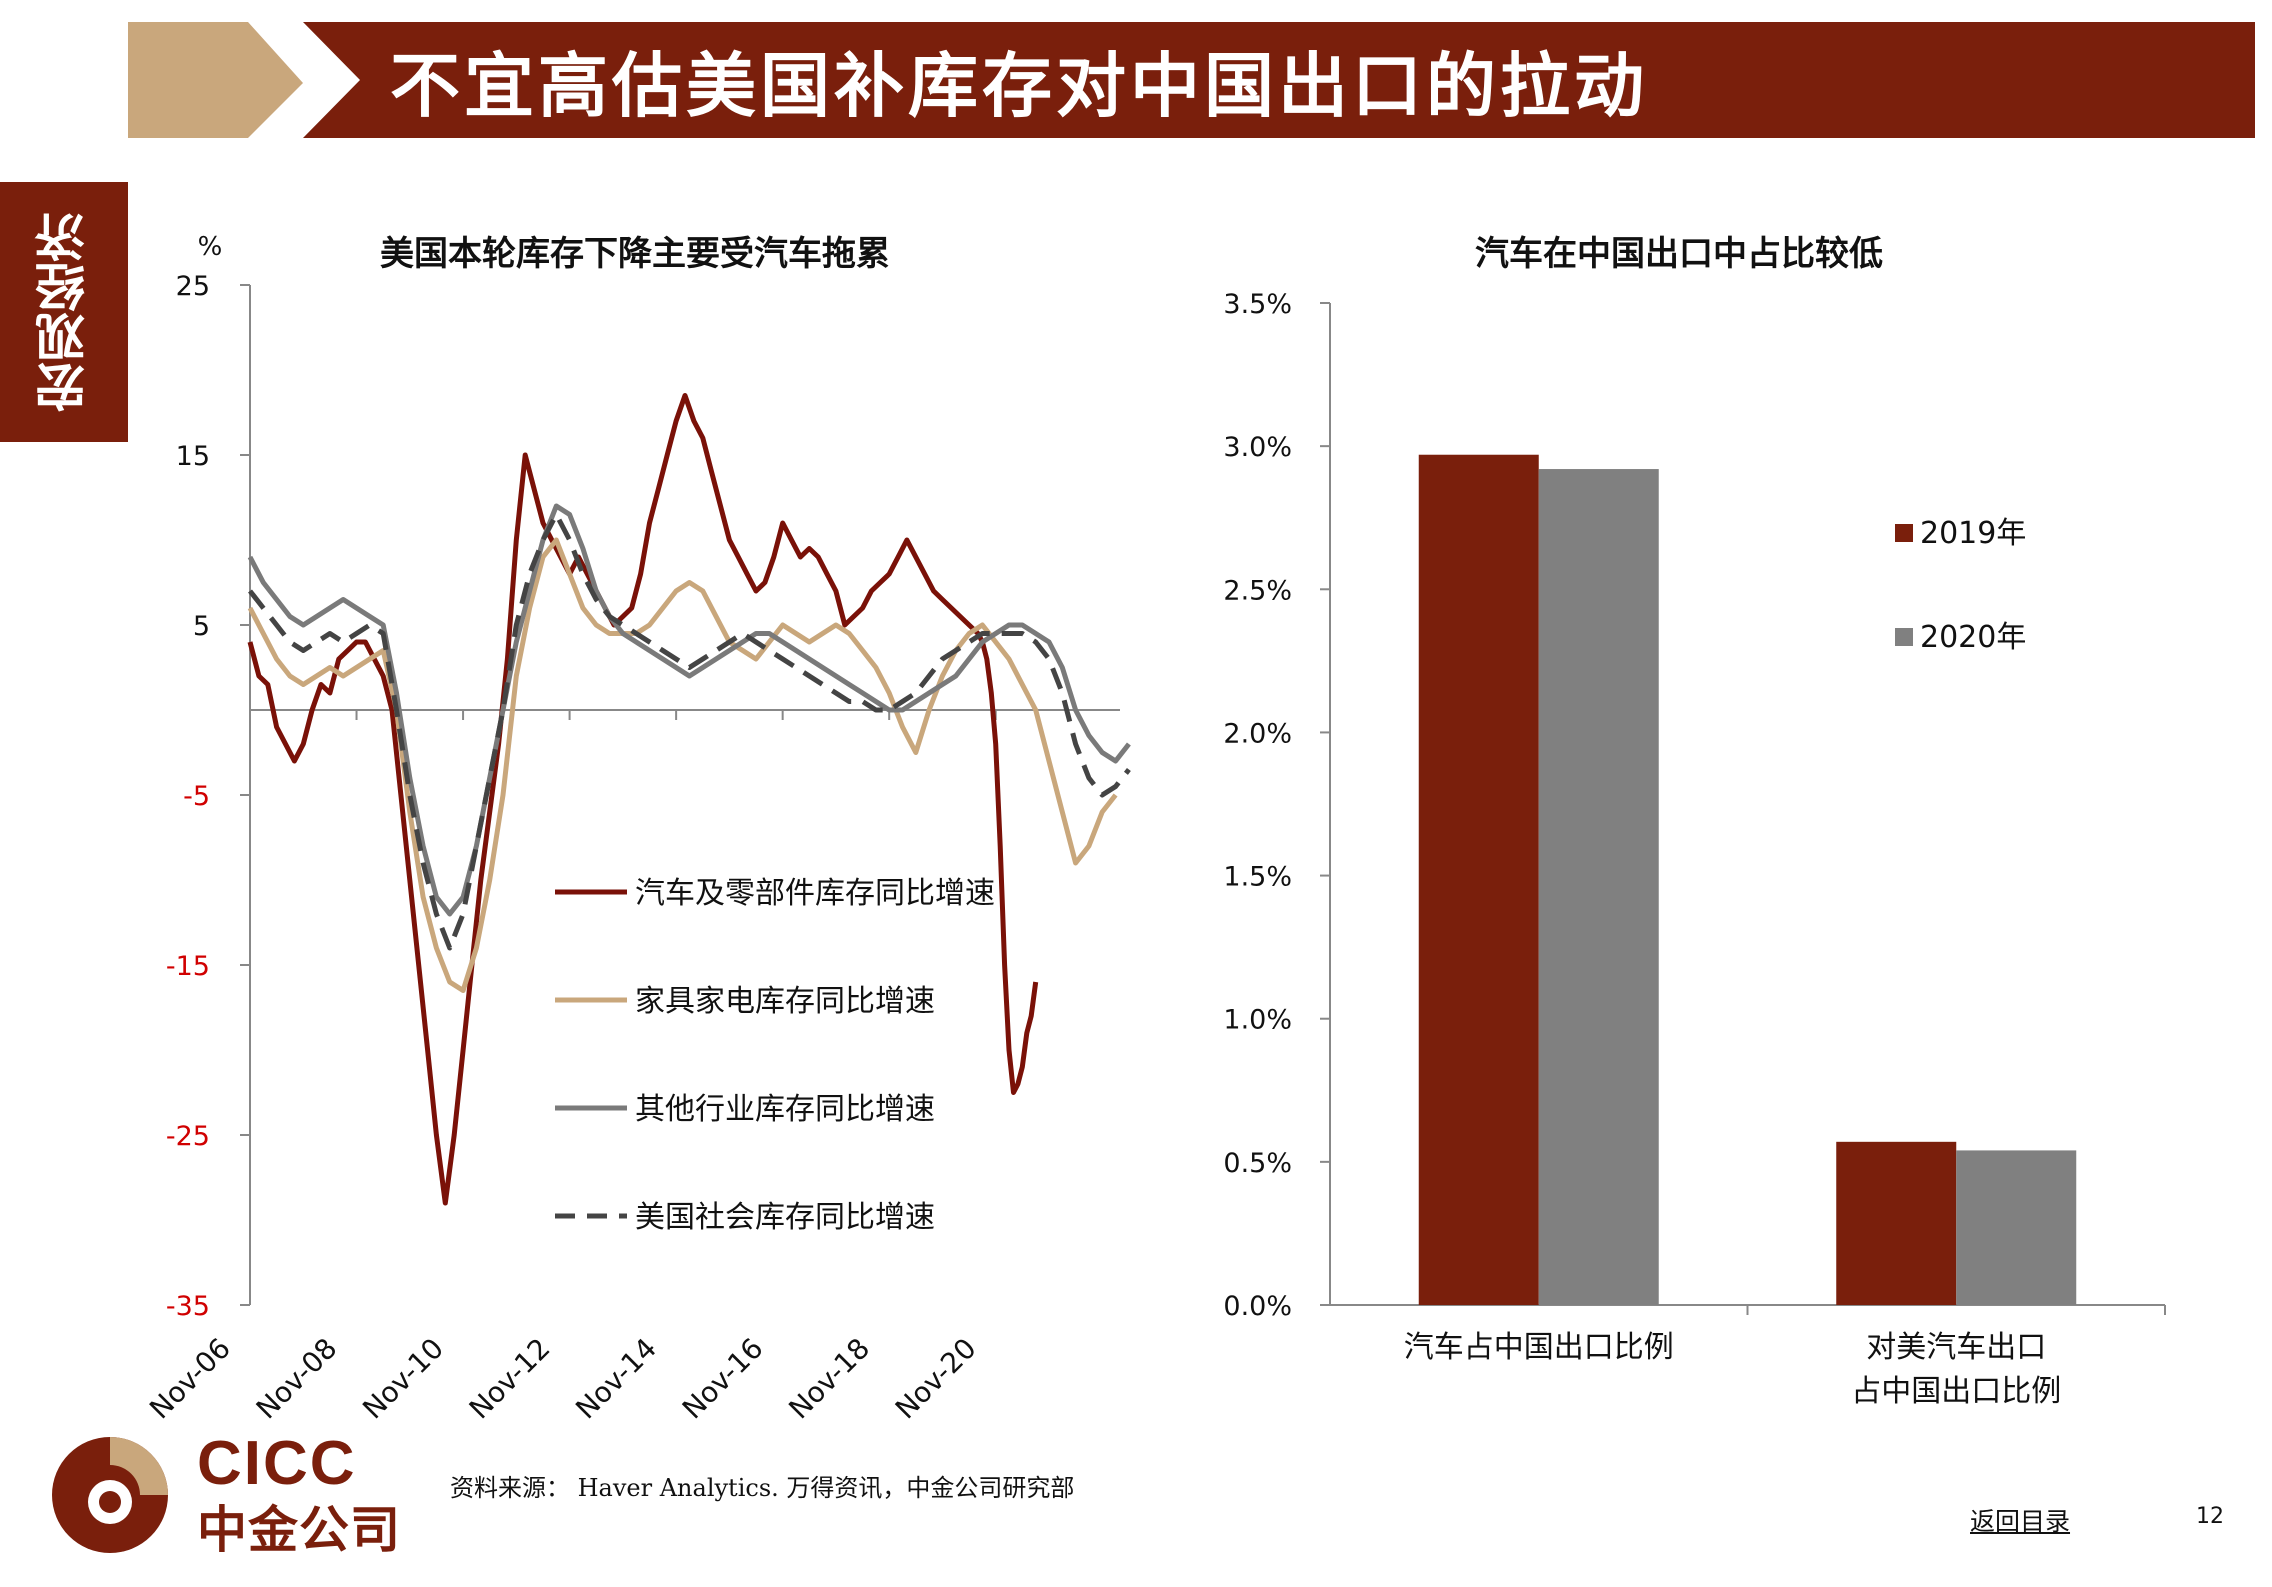 The width and height of the screenshot is (2272, 1587). I want to click on header-banner, so click(1191, 80).